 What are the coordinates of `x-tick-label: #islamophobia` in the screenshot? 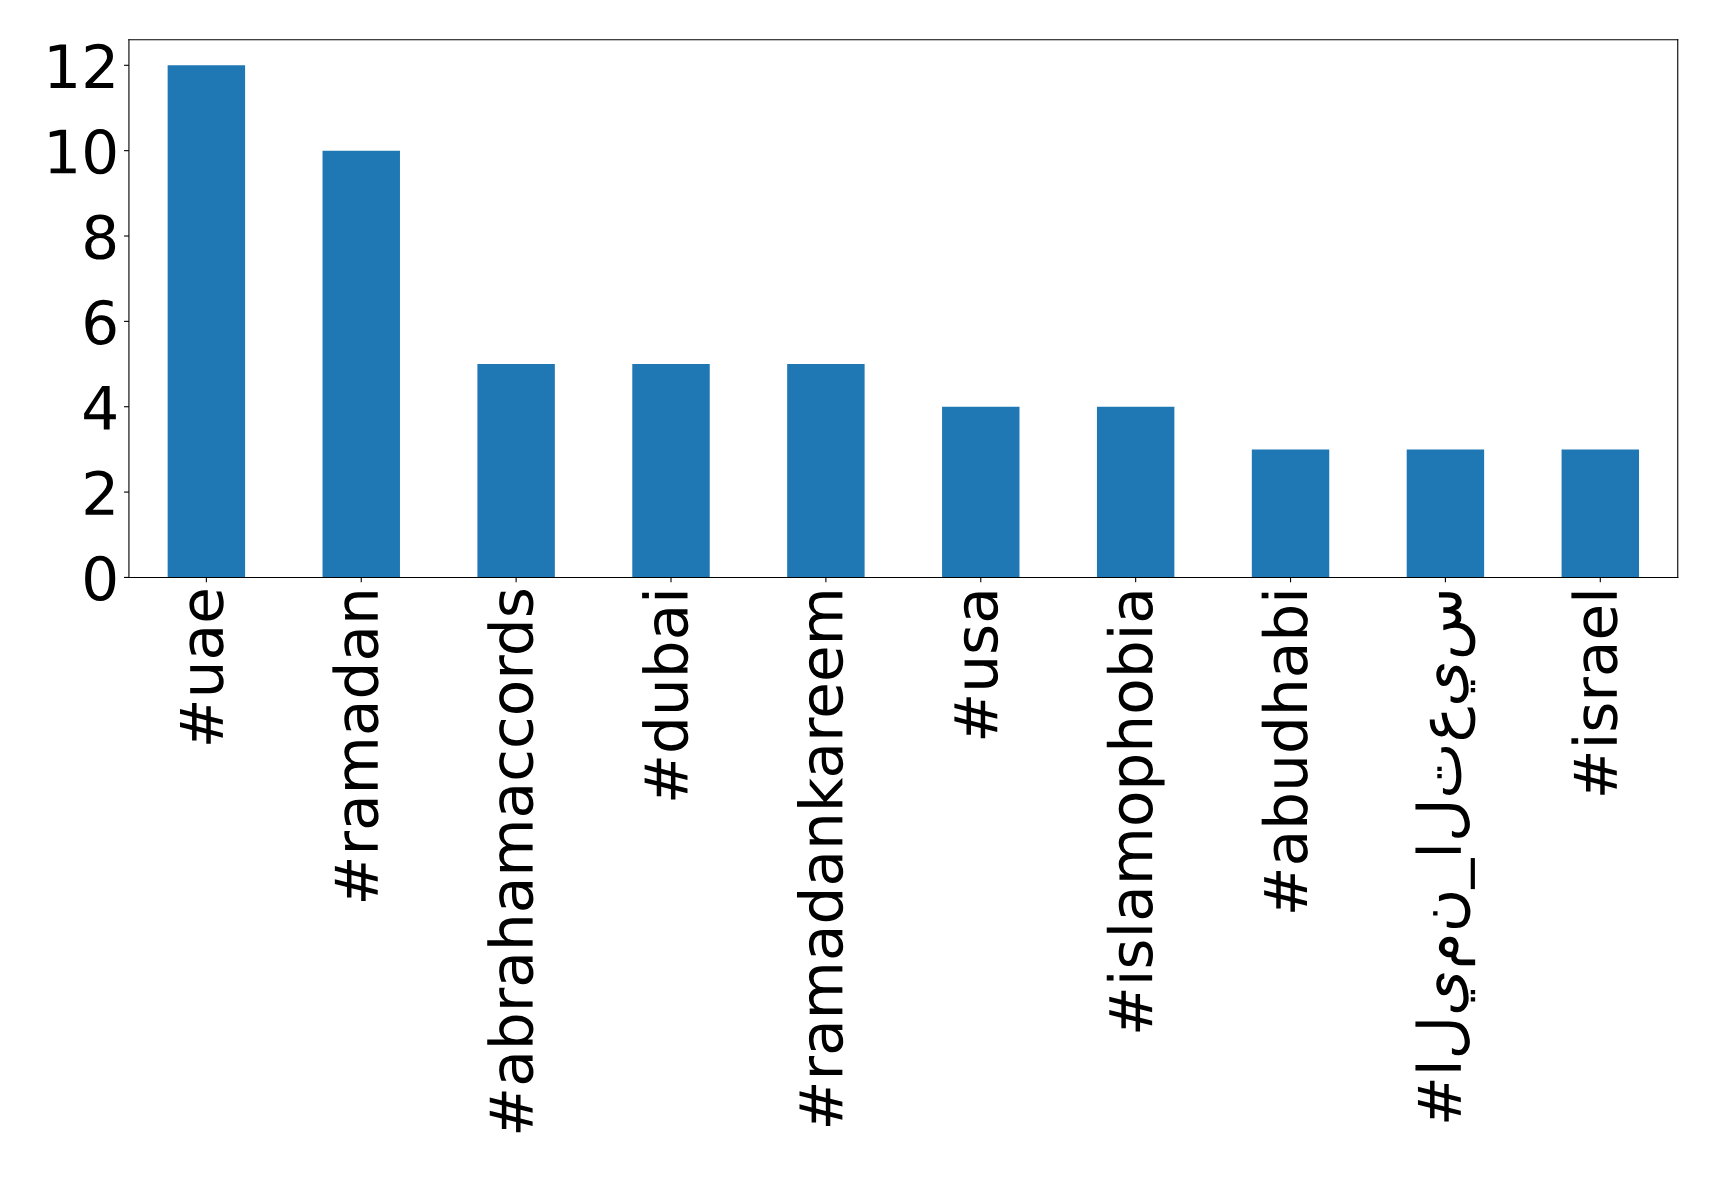 It's located at (1135, 812).